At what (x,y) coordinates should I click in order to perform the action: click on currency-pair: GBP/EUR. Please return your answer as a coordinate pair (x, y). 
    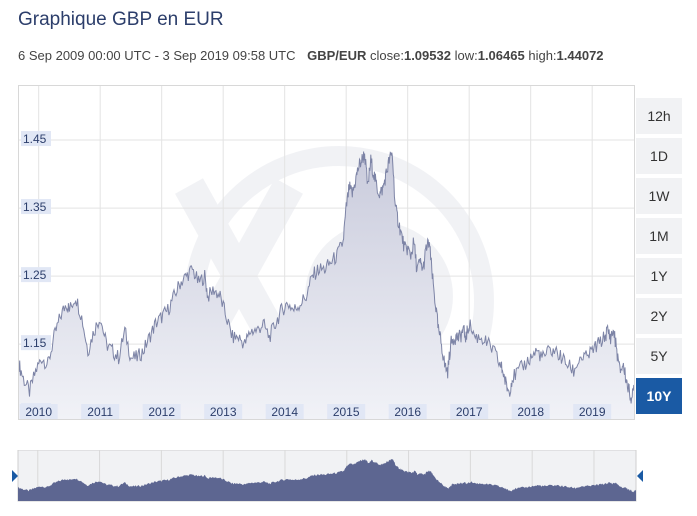
    Looking at the image, I should click on (337, 55).